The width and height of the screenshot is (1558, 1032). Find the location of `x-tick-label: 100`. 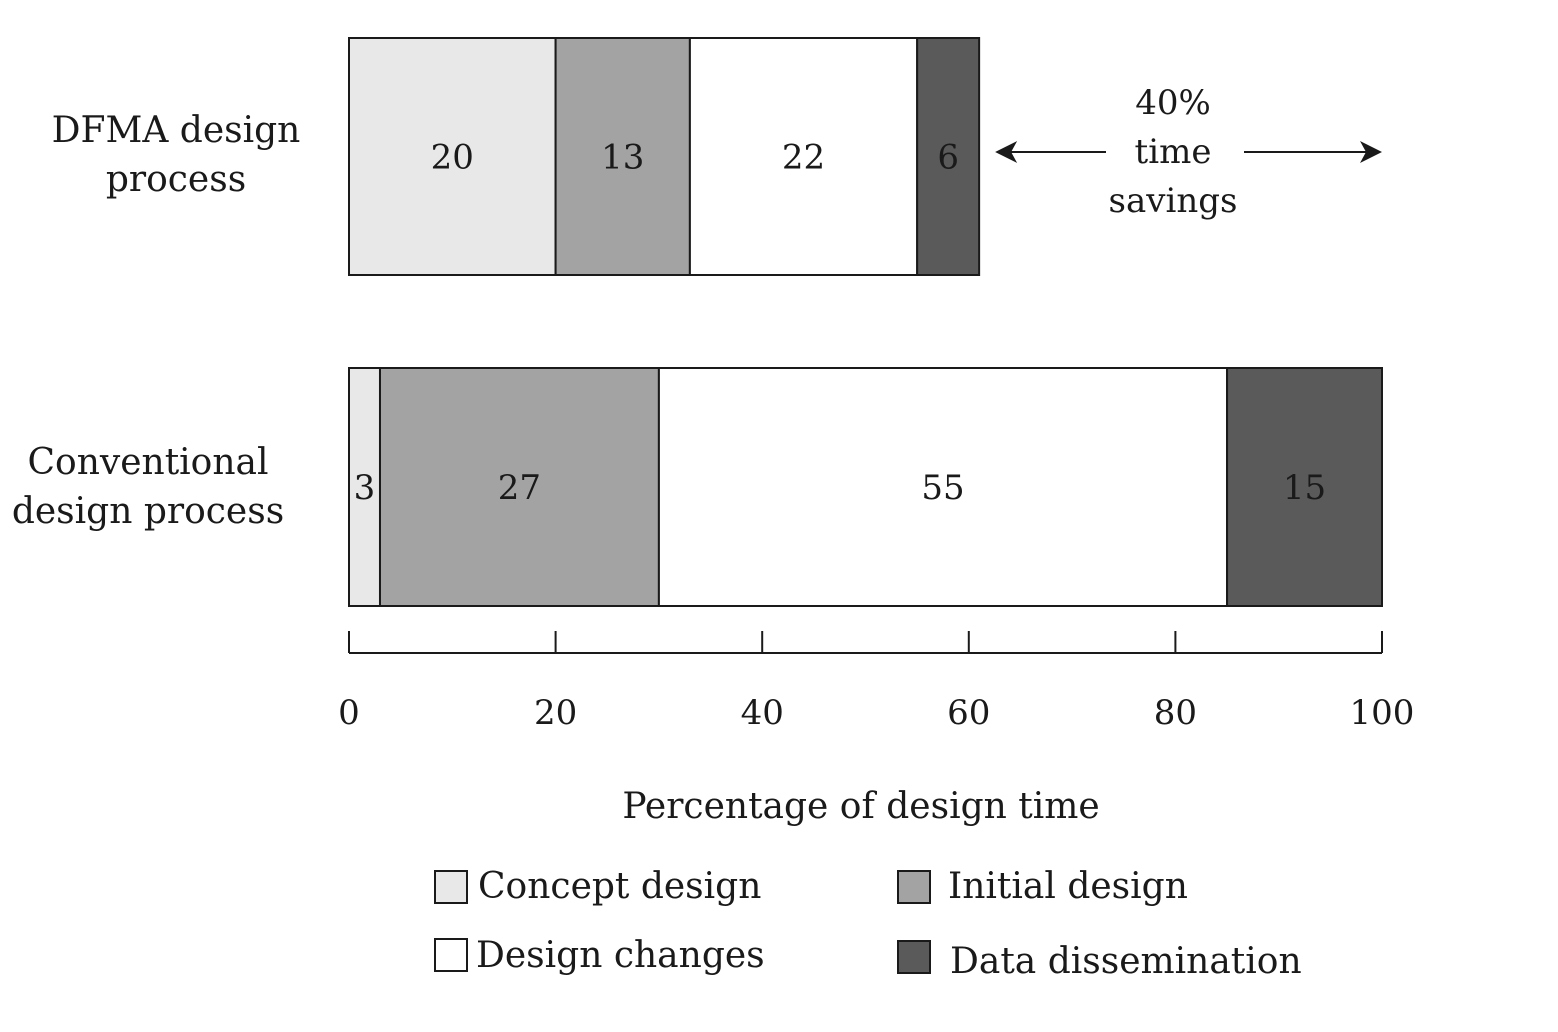

x-tick-label: 100 is located at coordinates (1382, 713).